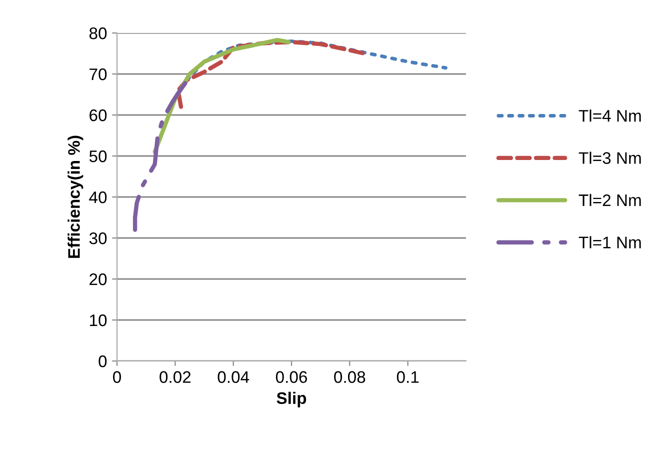 Image resolution: width=647 pixels, height=454 pixels. What do you see at coordinates (98, 238) in the screenshot?
I see `y-tick-label: 30` at bounding box center [98, 238].